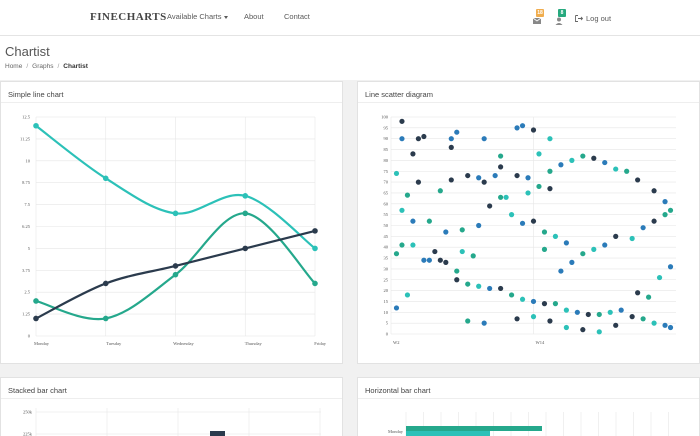 The width and height of the screenshot is (700, 436). I want to click on y-tick-label: 75, so click(386, 171).